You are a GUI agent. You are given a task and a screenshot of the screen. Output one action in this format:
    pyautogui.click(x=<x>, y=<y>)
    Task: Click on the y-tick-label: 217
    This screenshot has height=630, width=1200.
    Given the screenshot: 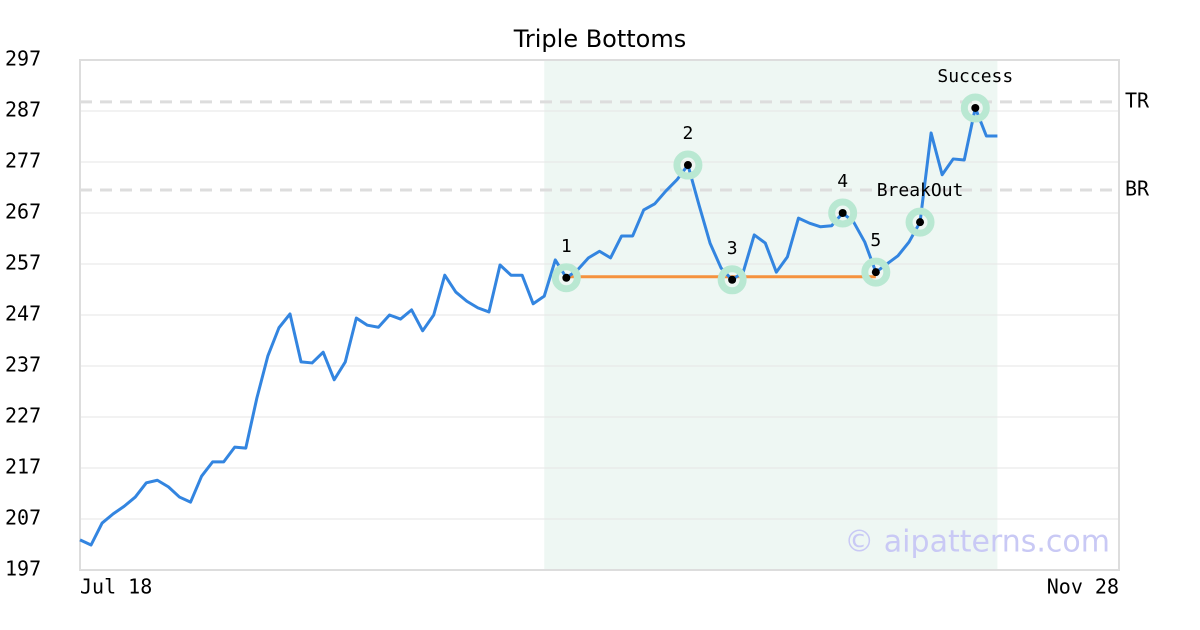 What is the action you would take?
    pyautogui.click(x=23, y=467)
    